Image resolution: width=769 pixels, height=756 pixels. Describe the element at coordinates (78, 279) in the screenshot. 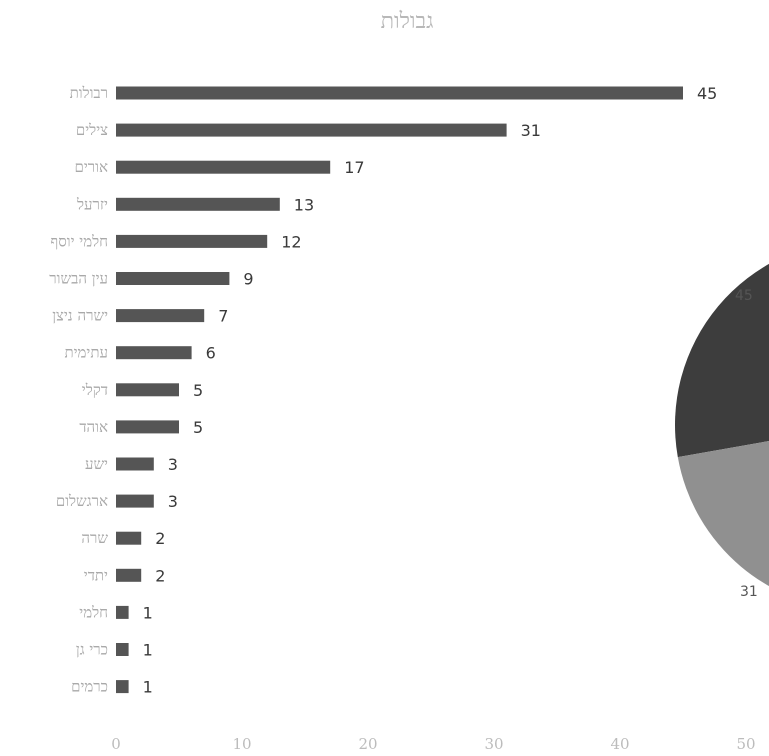

I see `category-label: עין הבשור` at that location.